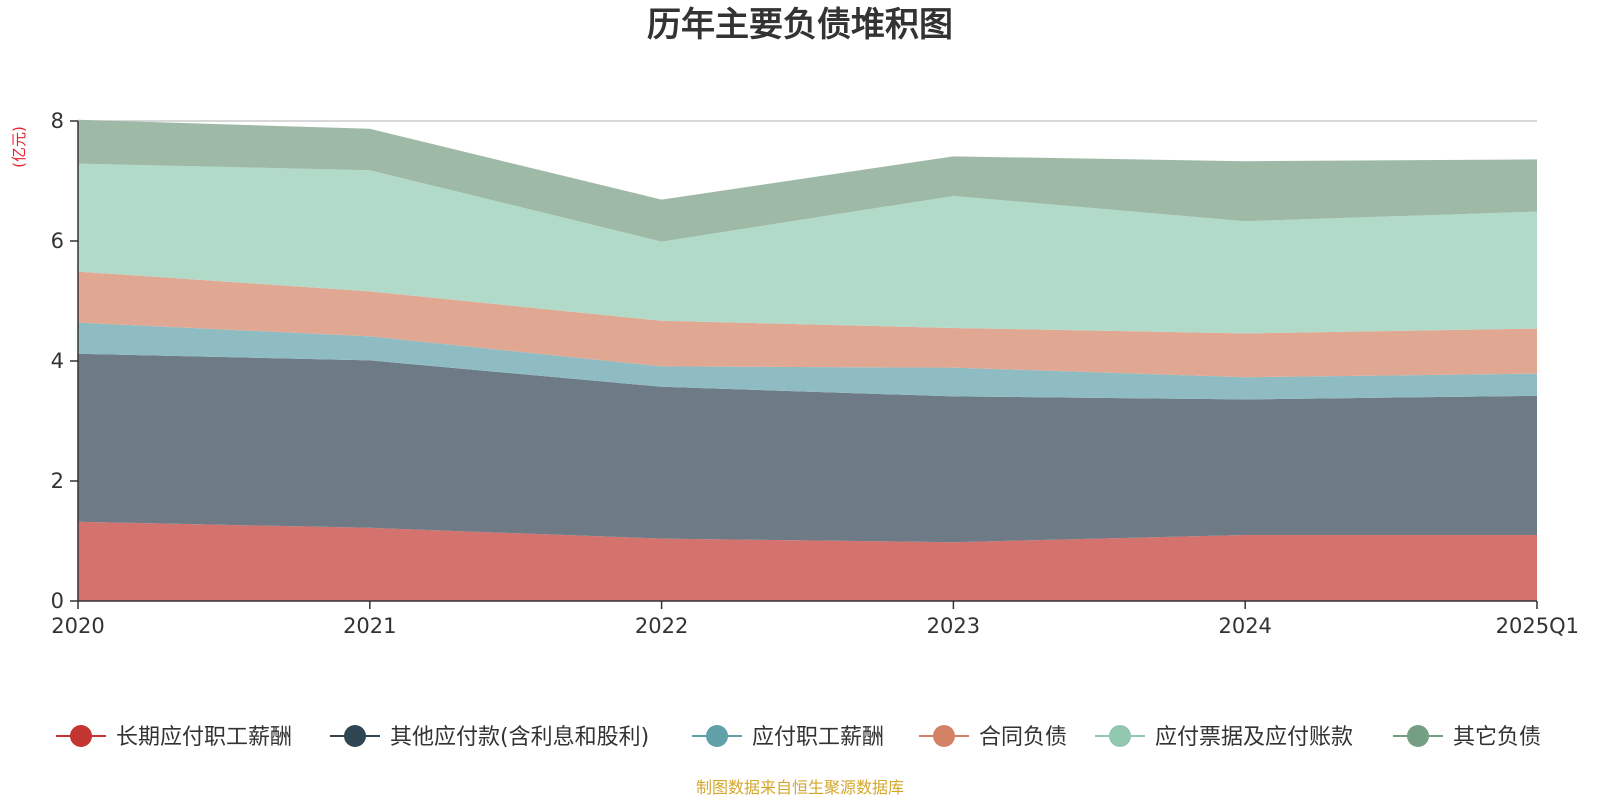  I want to click on legend-item-4: 应付票据及应付账款, so click(1224, 737).